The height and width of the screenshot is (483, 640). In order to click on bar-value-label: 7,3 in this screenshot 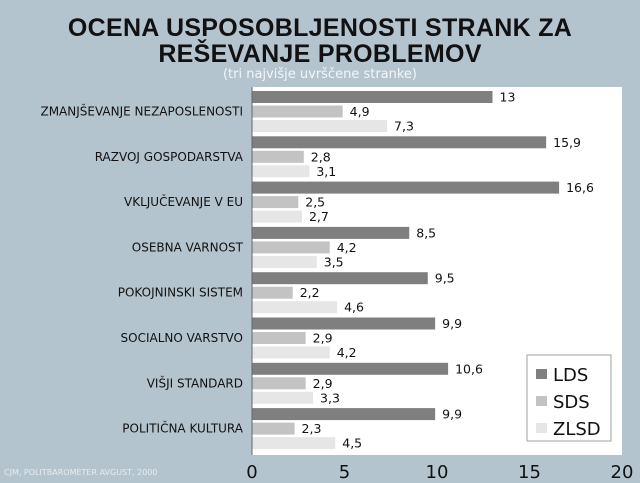, I will do `click(404, 126)`.